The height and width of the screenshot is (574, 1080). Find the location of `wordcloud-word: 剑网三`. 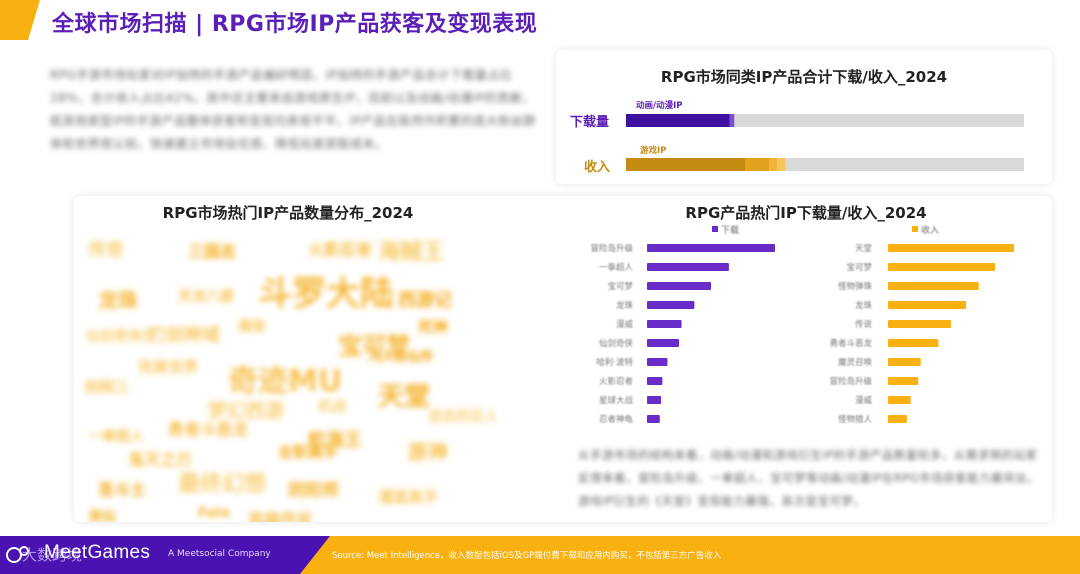

wordcloud-word: 剑网三 is located at coordinates (107, 387).